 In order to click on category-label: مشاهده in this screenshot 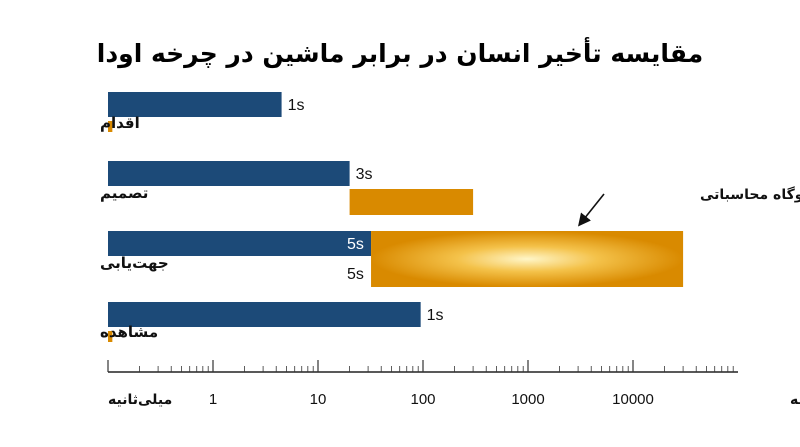, I will do `click(129, 332)`.